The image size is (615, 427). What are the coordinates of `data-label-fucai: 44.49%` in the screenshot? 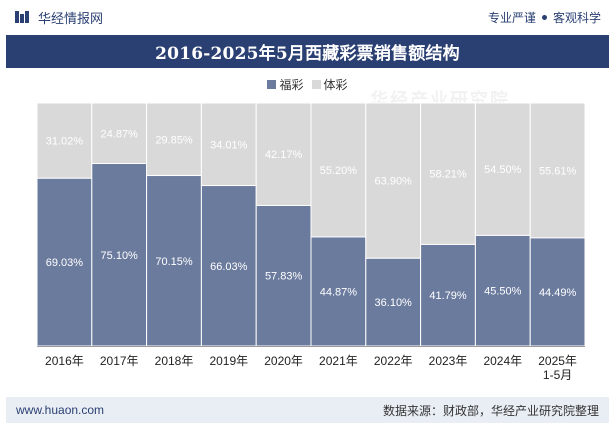 It's located at (558, 293).